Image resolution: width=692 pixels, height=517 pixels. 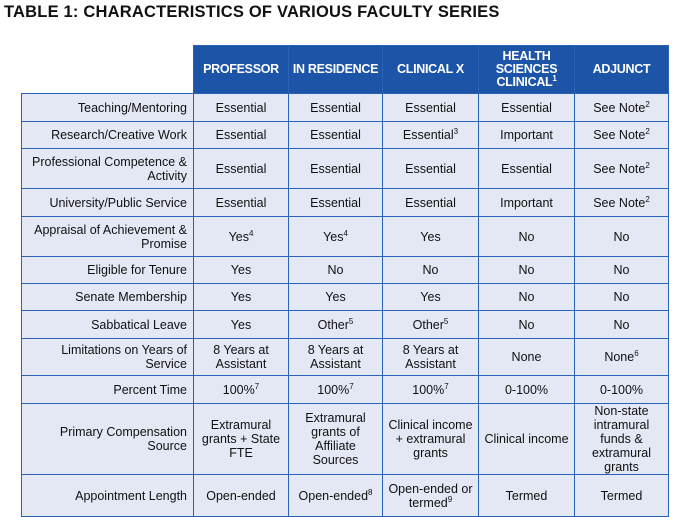 What do you see at coordinates (107, 495) in the screenshot?
I see `row-label: Appointment Length` at bounding box center [107, 495].